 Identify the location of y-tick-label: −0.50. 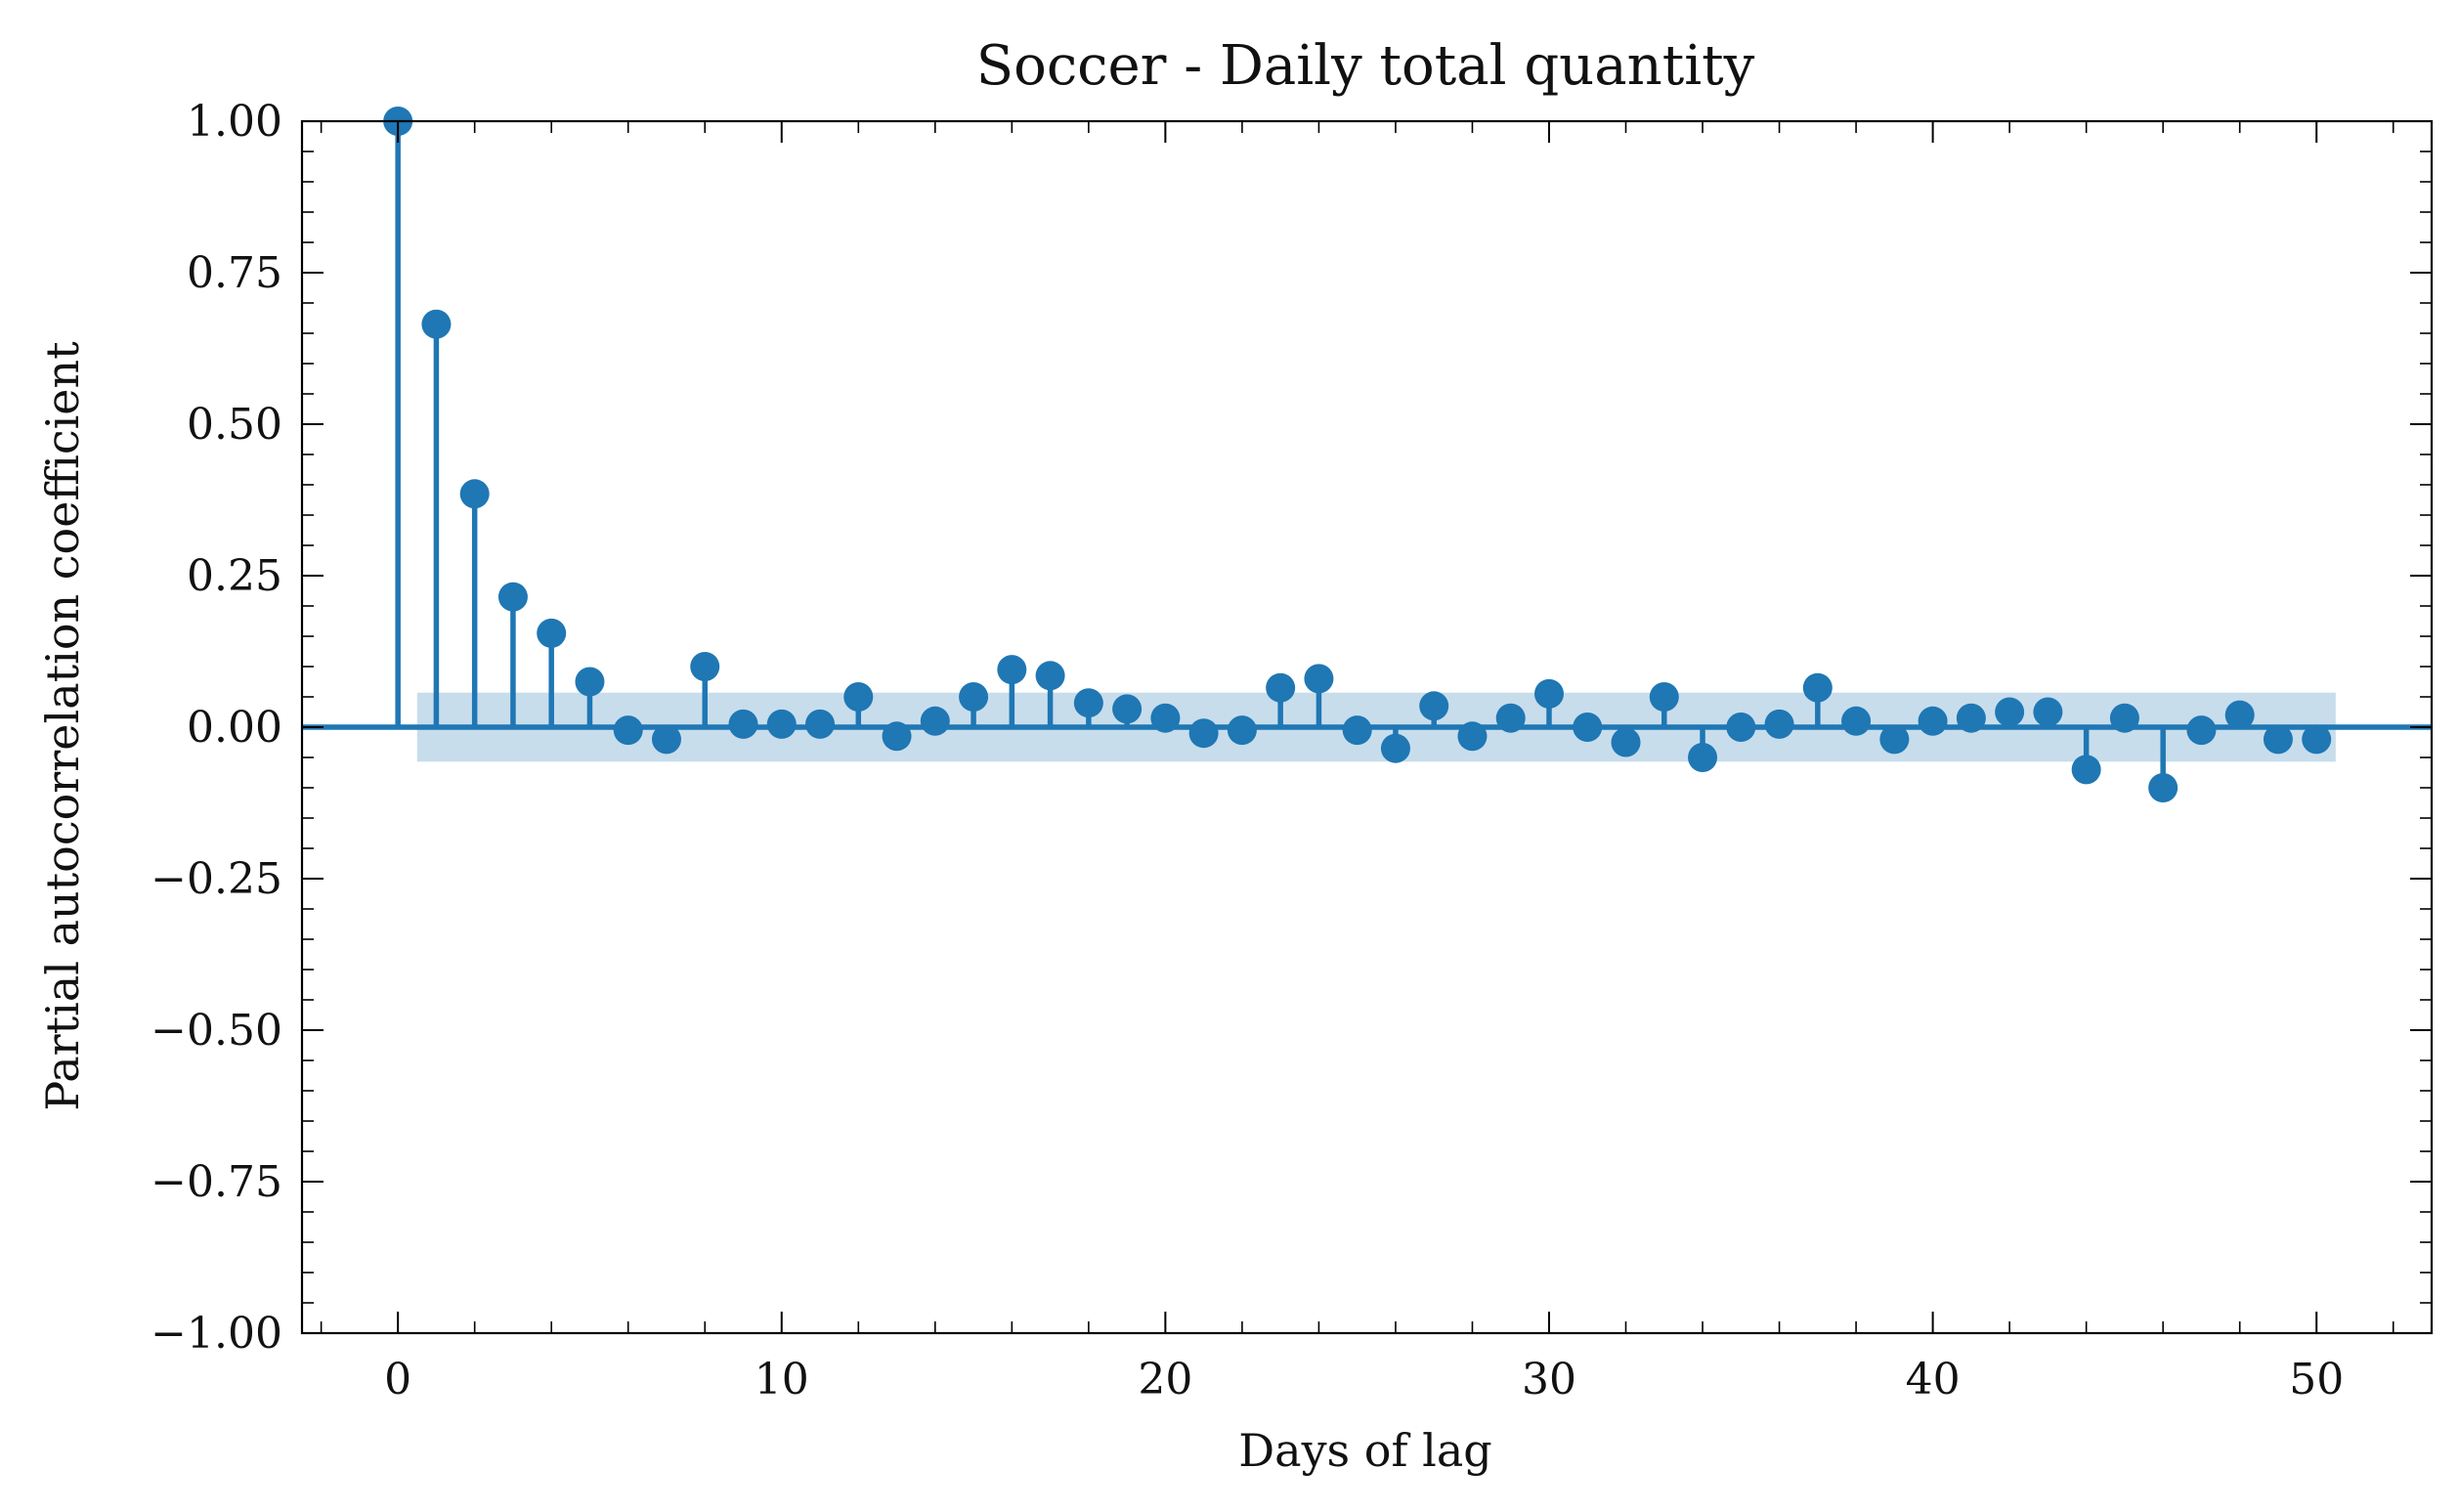
(216, 1031).